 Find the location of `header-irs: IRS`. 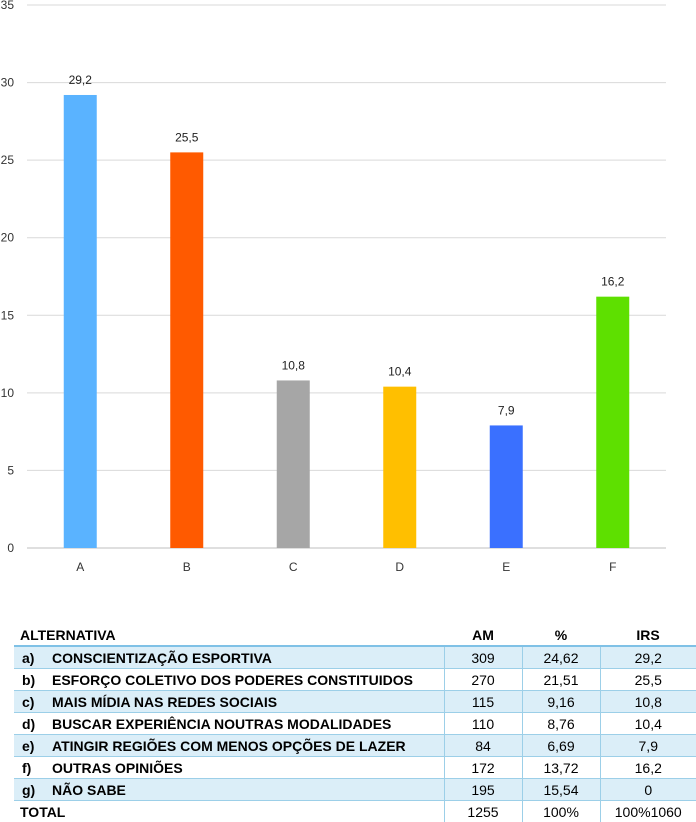

header-irs: IRS is located at coordinates (648, 635).